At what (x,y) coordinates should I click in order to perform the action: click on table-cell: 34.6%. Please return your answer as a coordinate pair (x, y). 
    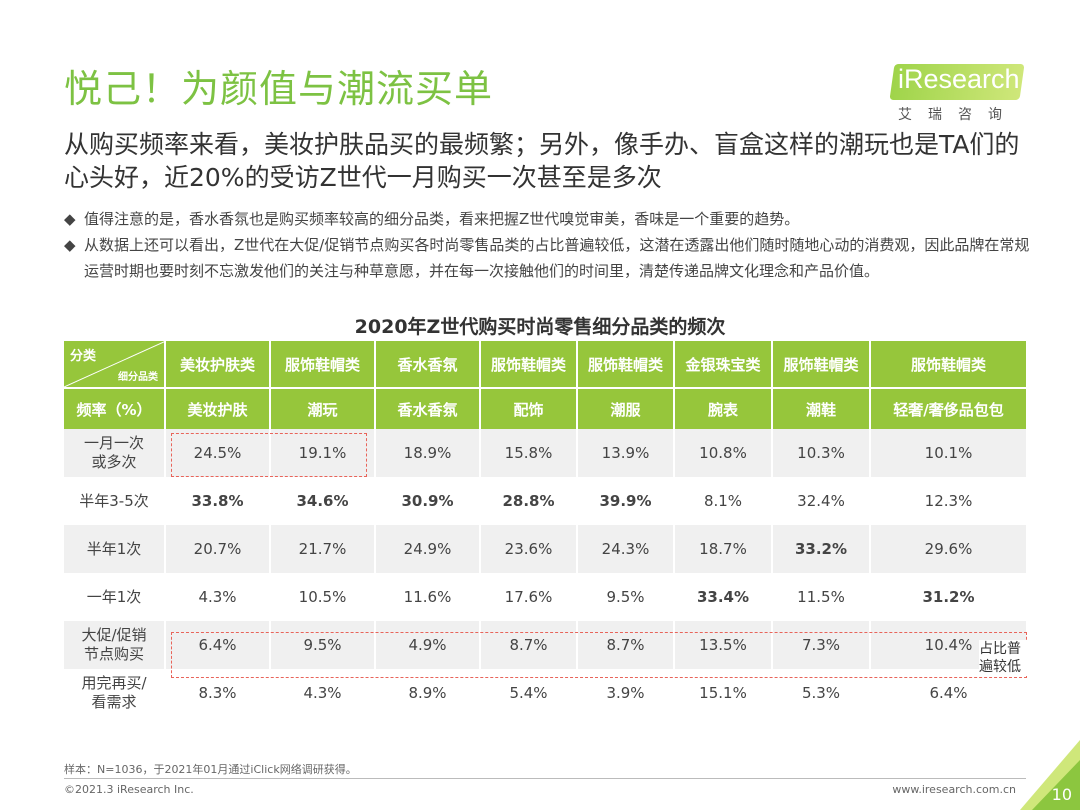
    Looking at the image, I should click on (323, 501).